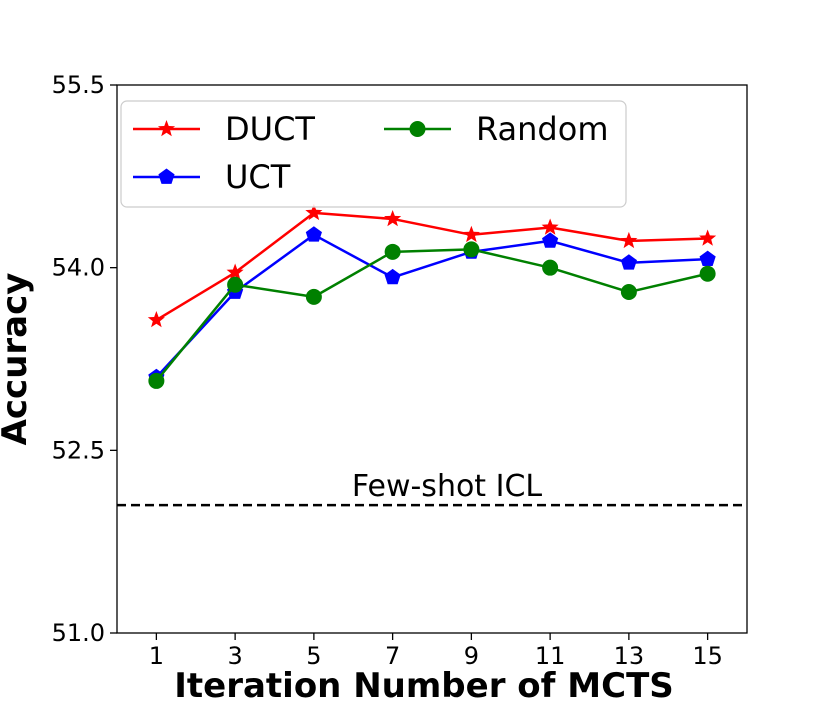 The height and width of the screenshot is (712, 830). What do you see at coordinates (542, 129) in the screenshot?
I see `legend-label-random: Random` at bounding box center [542, 129].